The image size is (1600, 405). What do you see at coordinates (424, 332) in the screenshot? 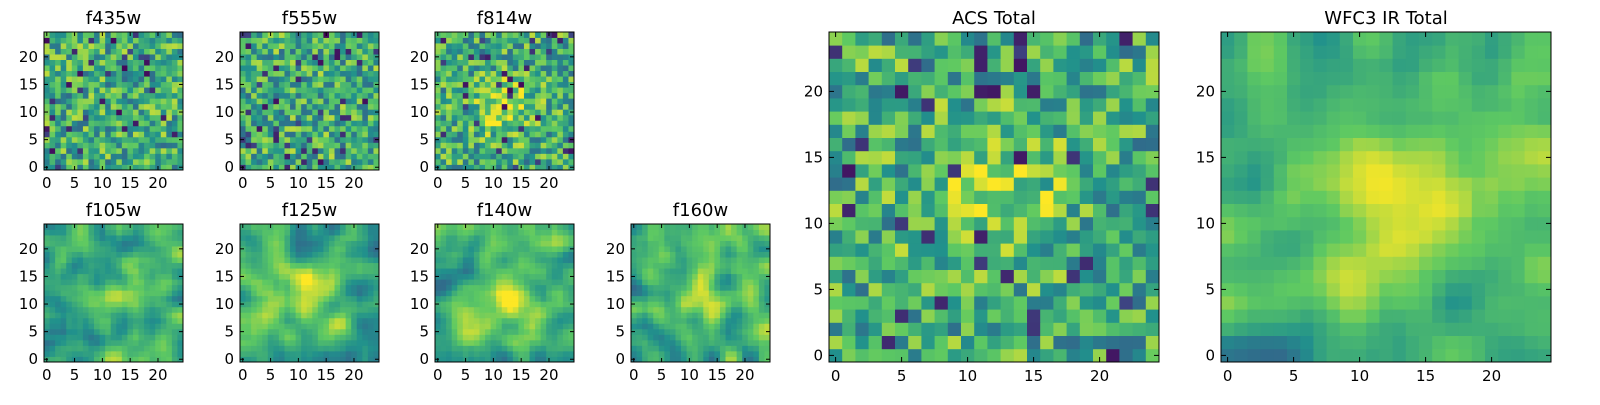
I see `y-tick-label: 5` at bounding box center [424, 332].